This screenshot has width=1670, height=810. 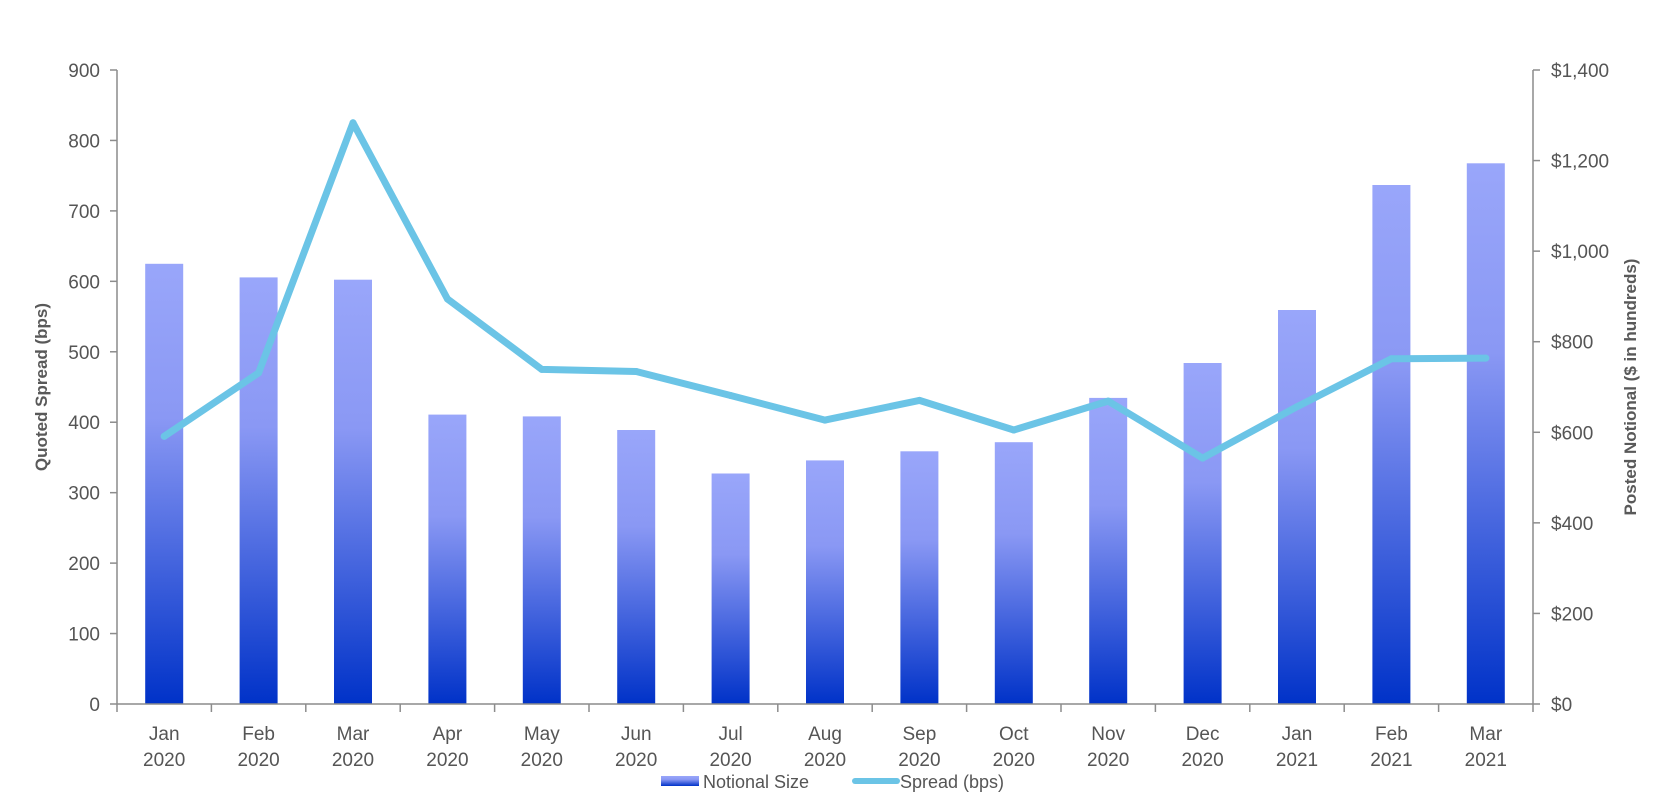 What do you see at coordinates (84, 212) in the screenshot?
I see `y-left-tick-label: 700` at bounding box center [84, 212].